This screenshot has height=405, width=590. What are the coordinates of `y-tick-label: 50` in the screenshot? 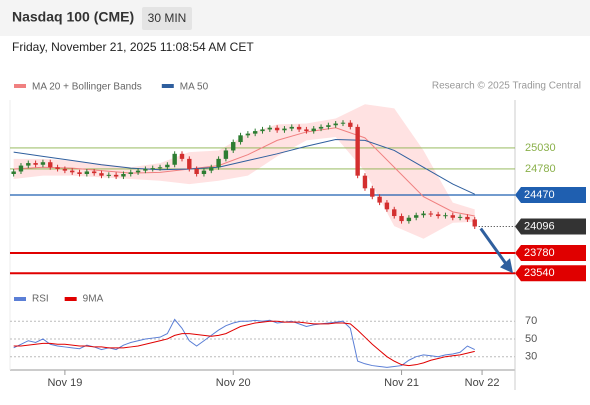 It's located at (531, 339).